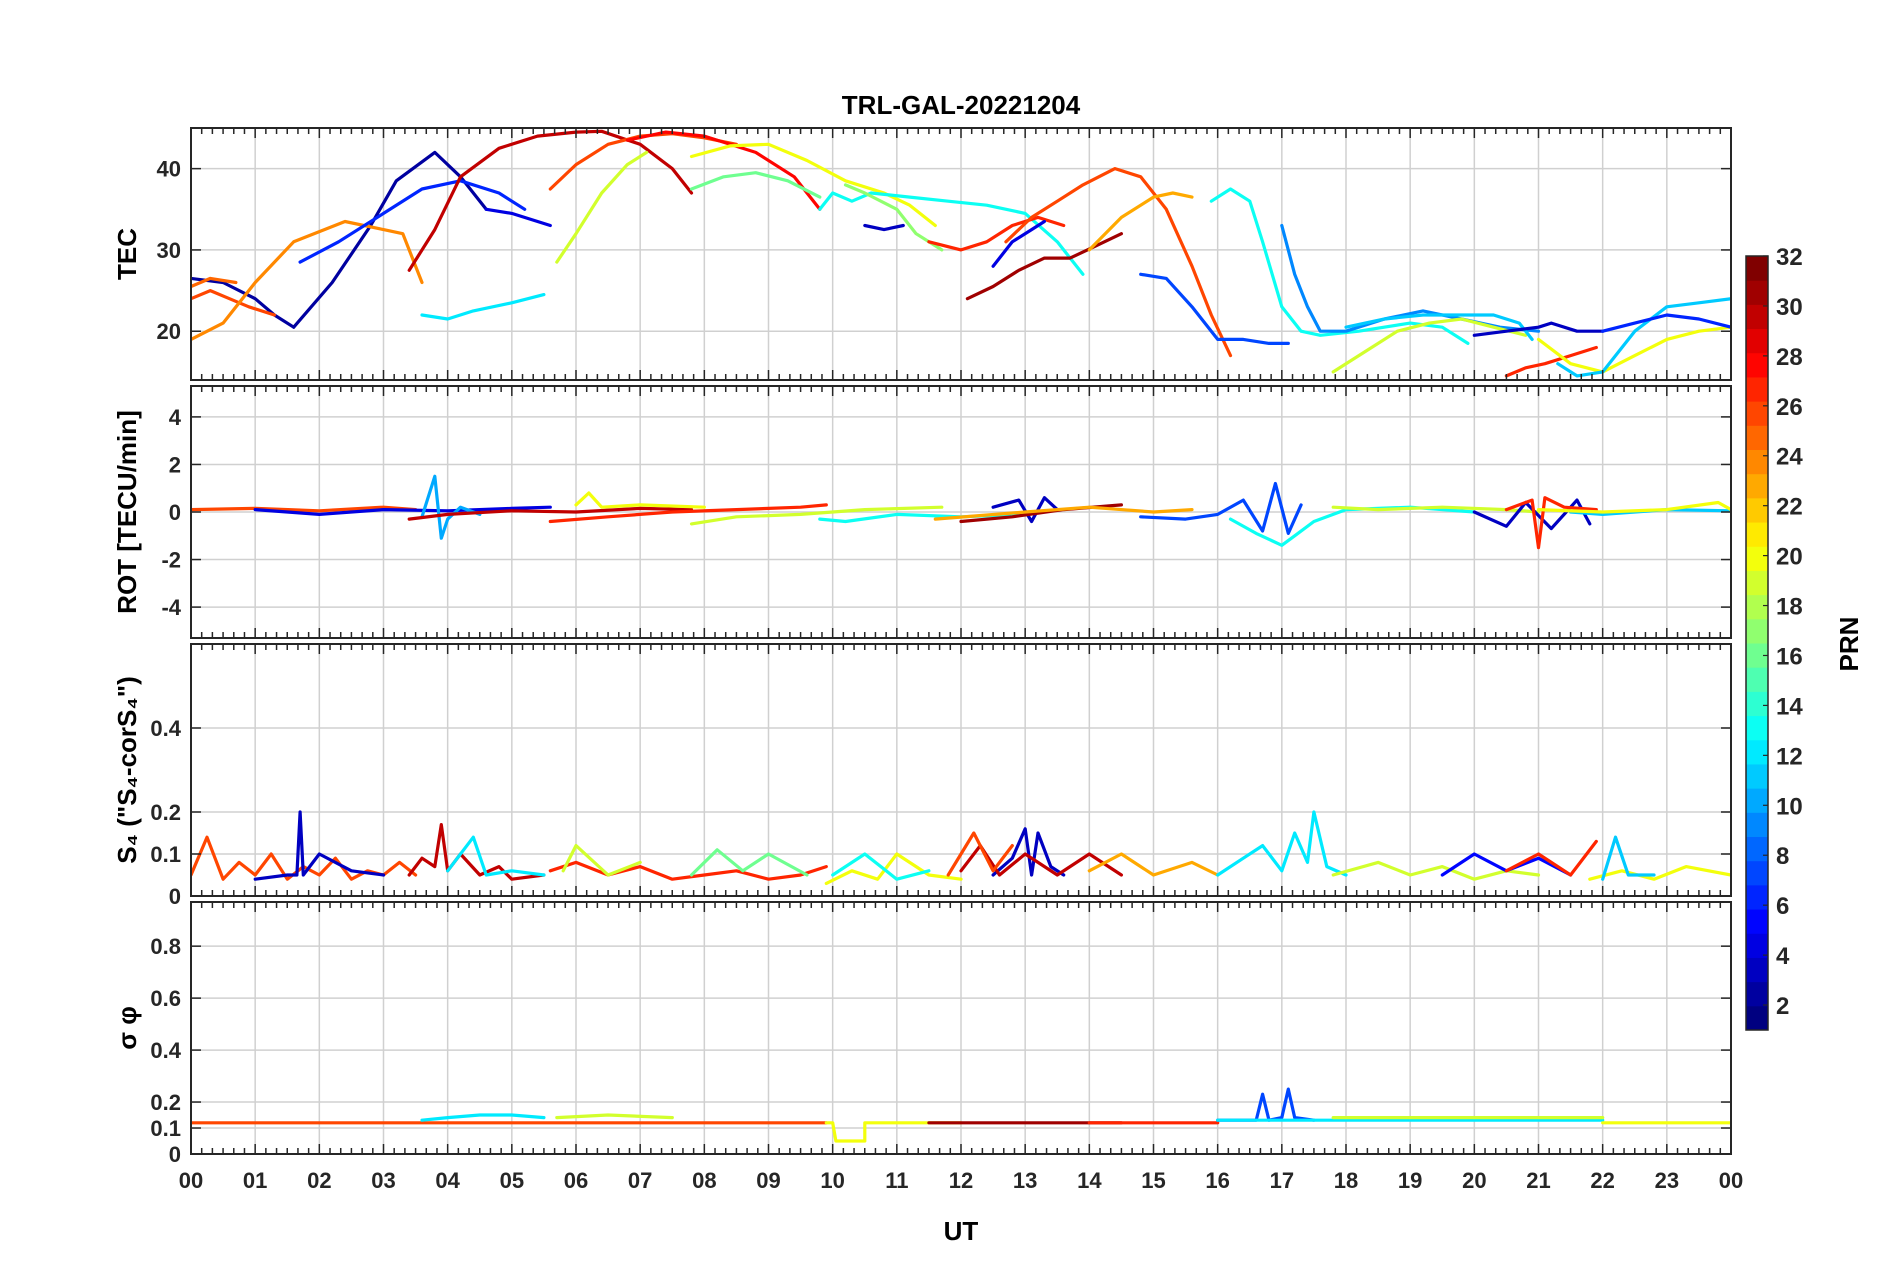  What do you see at coordinates (1346, 1180) in the screenshot?
I see `x-tick-label: 18` at bounding box center [1346, 1180].